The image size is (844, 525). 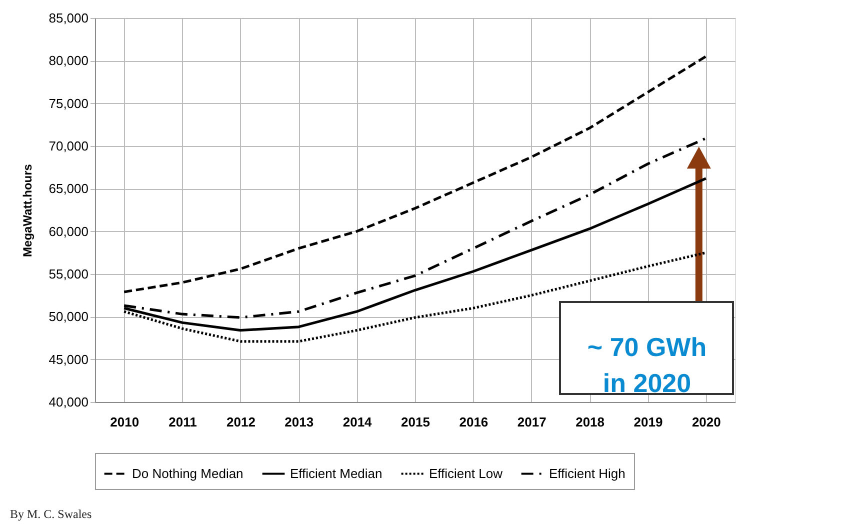 What do you see at coordinates (68, 316) in the screenshot?
I see `y-tick-label: 50,000` at bounding box center [68, 316].